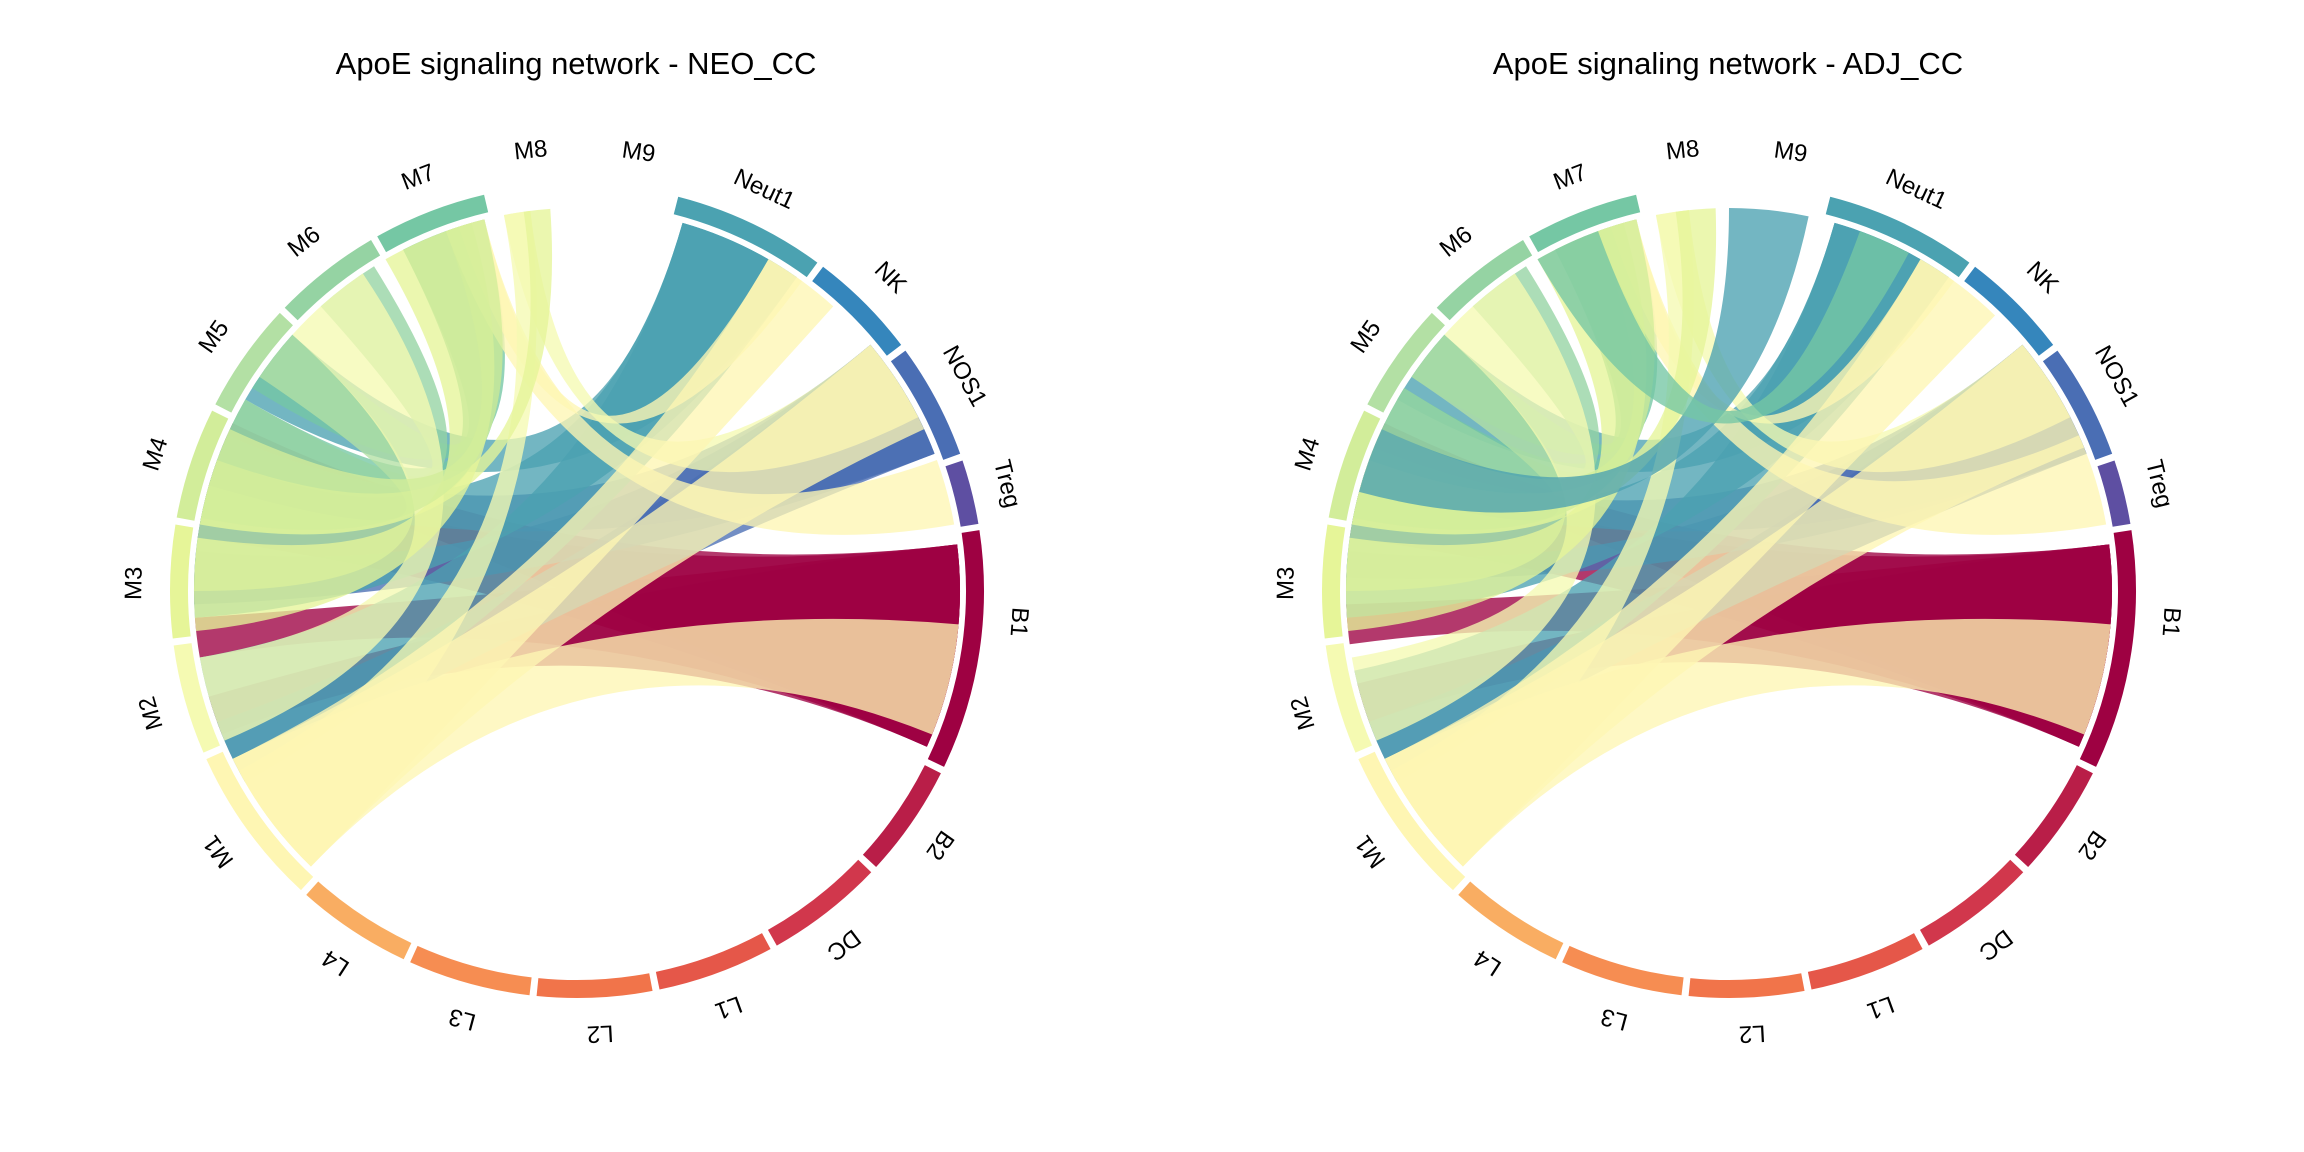 The width and height of the screenshot is (2304, 1152). What do you see at coordinates (1728, 63) in the screenshot?
I see `panel-title: ApoE signaling network - ADJ_CC` at bounding box center [1728, 63].